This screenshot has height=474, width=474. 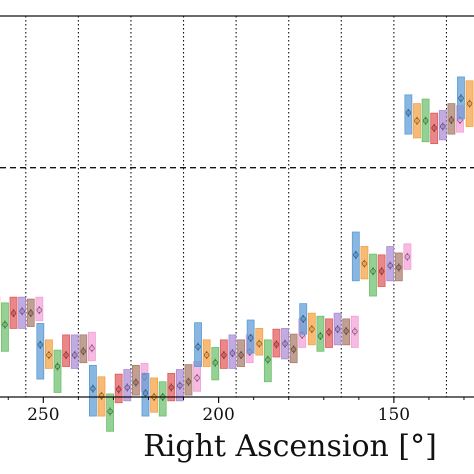 I want to click on x-axis-label: Right Ascension [°], so click(x=290, y=446).